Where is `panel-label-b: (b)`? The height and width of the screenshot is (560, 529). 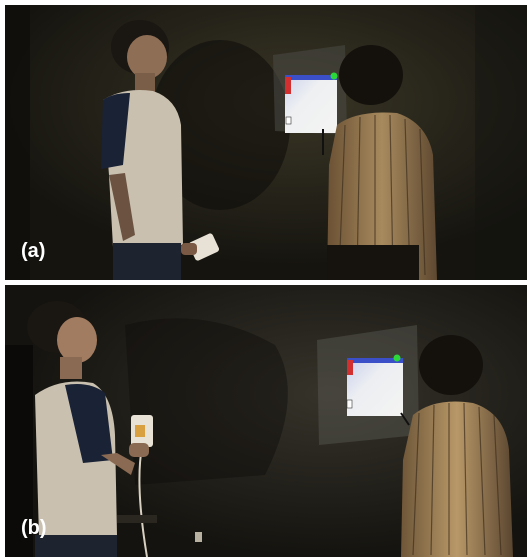
panel-label-b: (b) is located at coordinates (34, 528).